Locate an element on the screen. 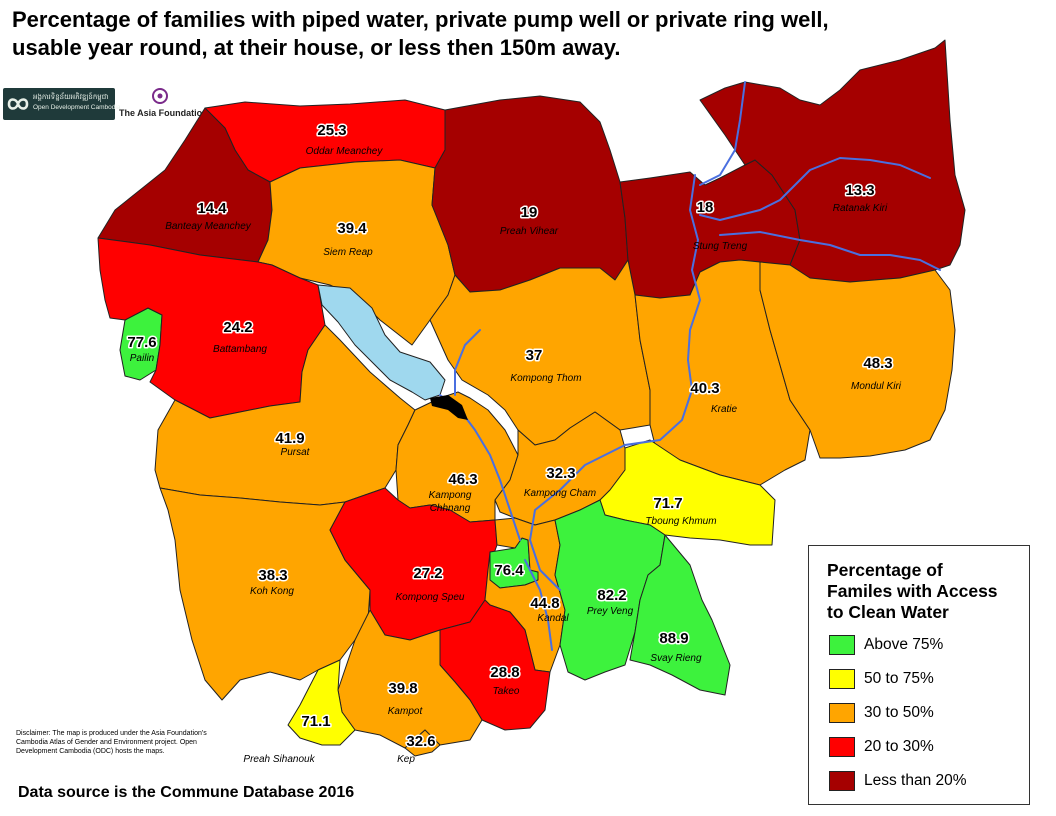  sesan-river is located at coordinates (815, 189).